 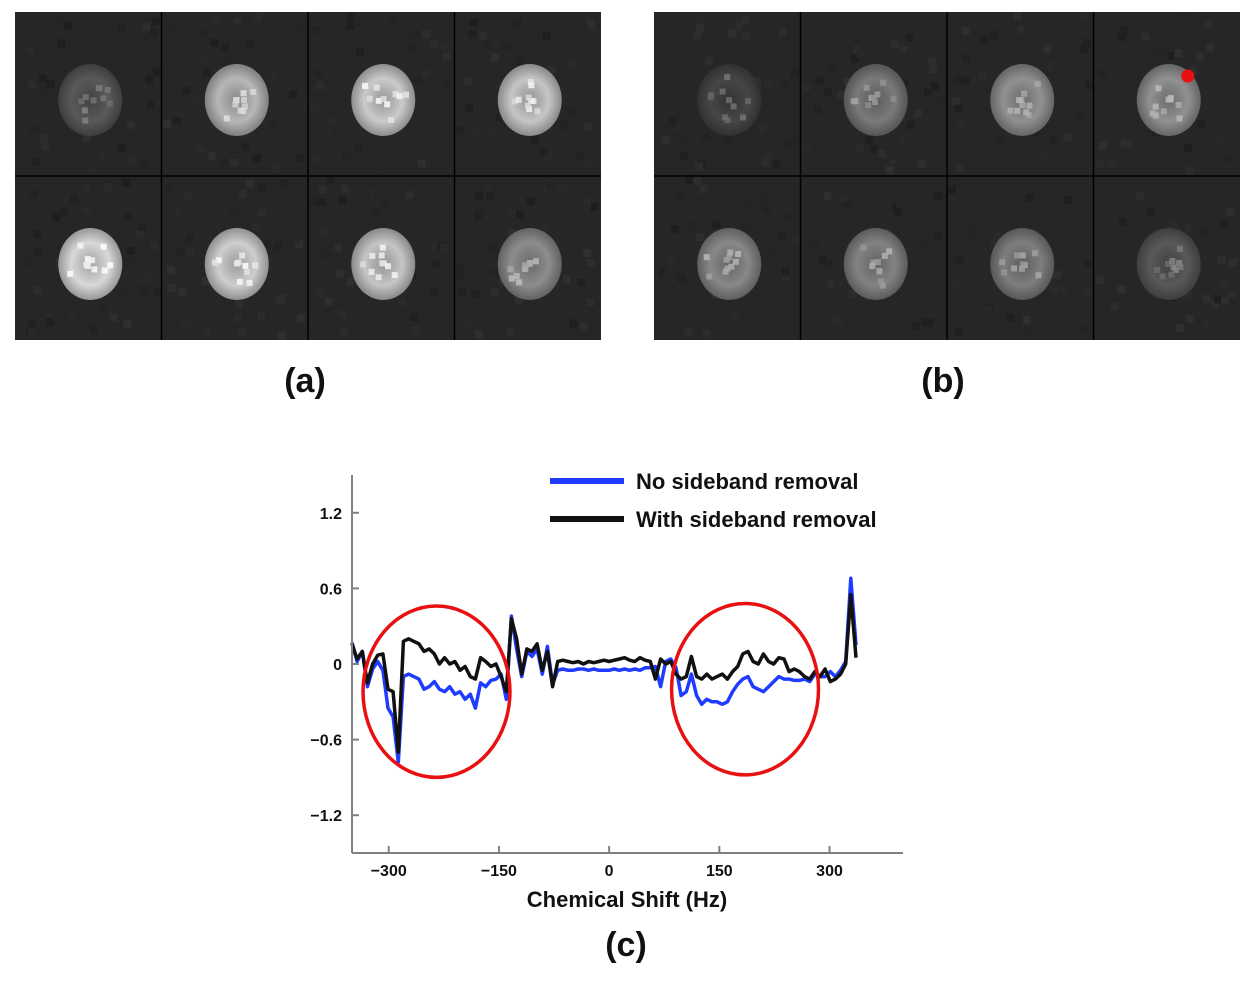 What do you see at coordinates (604, 673) in the screenshot?
I see `series-line-with-sideband-removal` at bounding box center [604, 673].